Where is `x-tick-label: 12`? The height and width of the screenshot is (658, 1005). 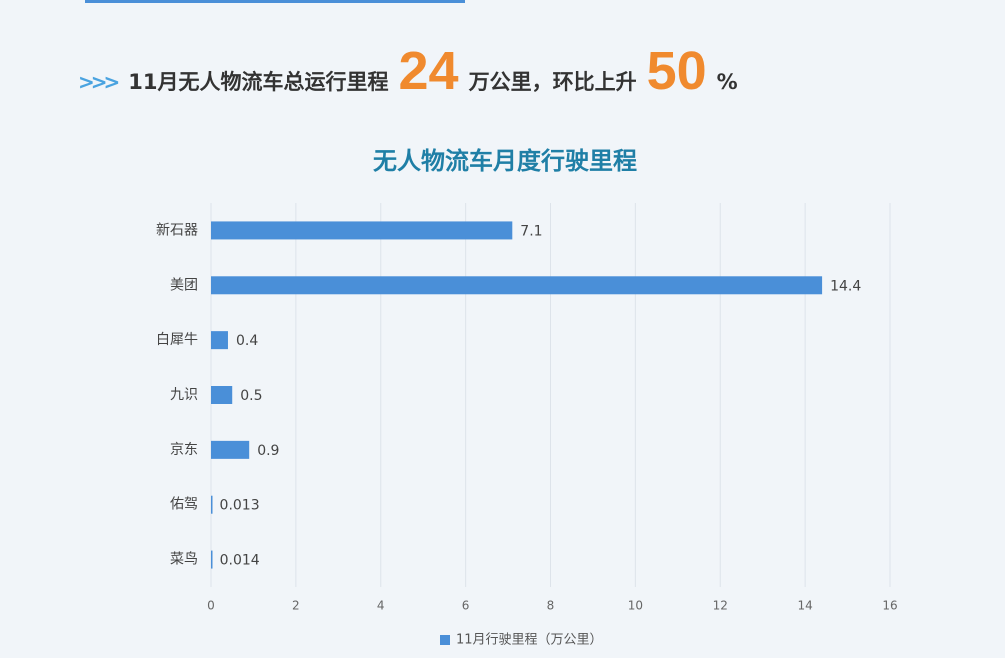 x-tick-label: 12 is located at coordinates (720, 606).